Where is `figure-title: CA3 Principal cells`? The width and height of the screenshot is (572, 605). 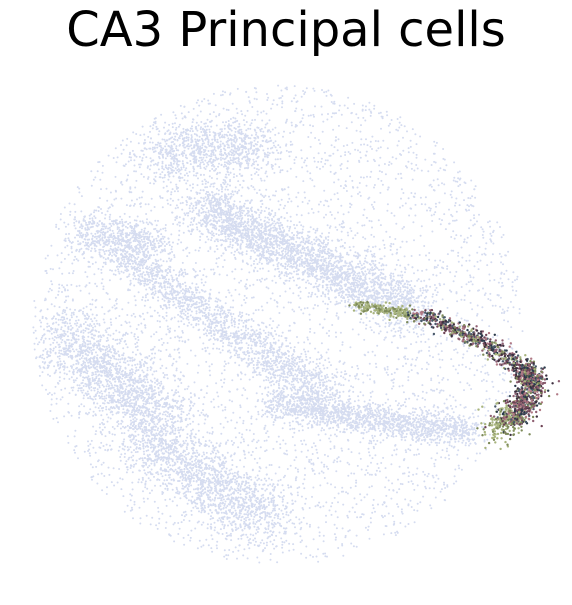
figure-title: CA3 Principal cells is located at coordinates (286, 30).